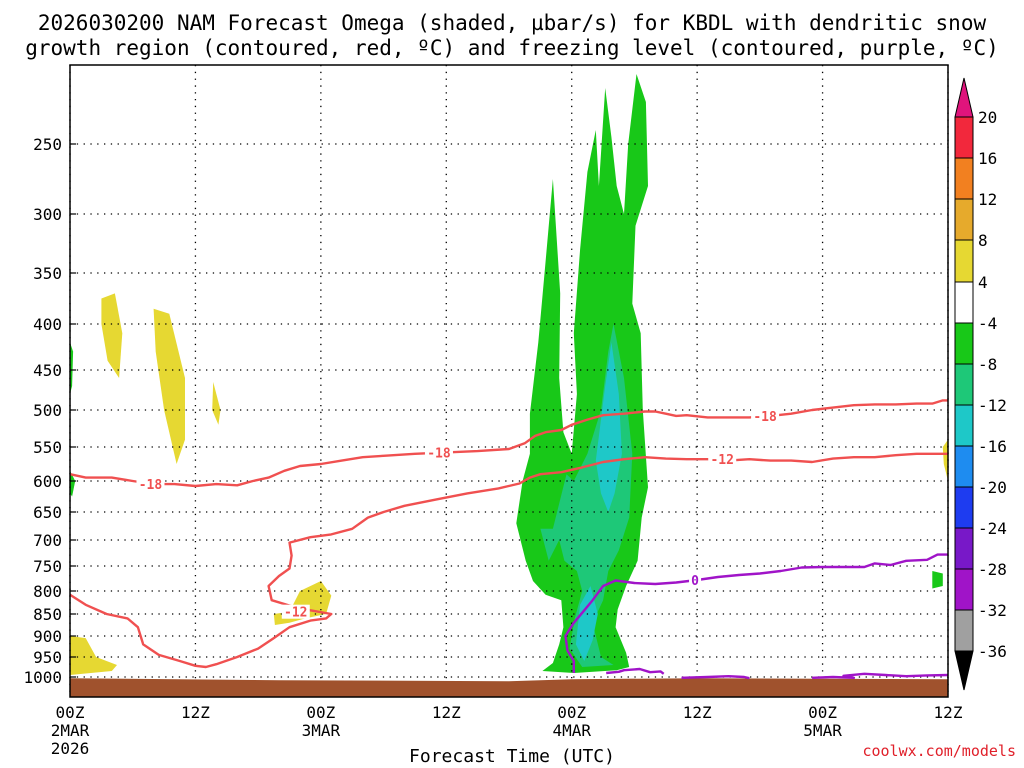 The image size is (1024, 768). I want to click on colorbar-label: -16, so click(992, 446).